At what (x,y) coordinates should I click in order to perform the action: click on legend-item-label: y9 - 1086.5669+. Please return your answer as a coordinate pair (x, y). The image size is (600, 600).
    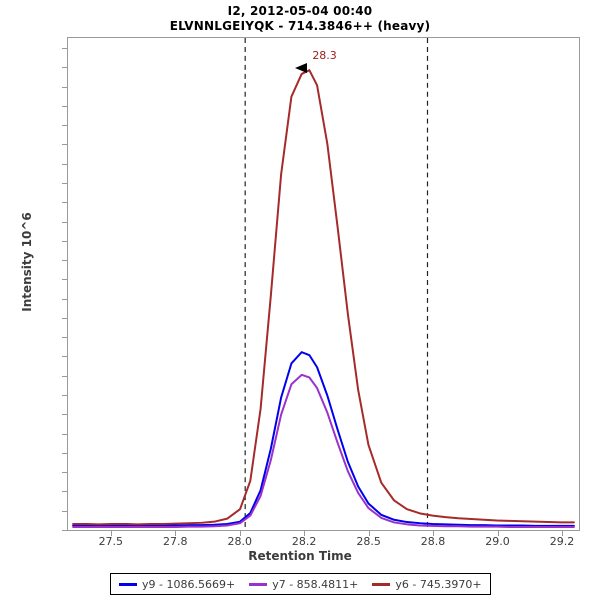
    Looking at the image, I should click on (189, 584).